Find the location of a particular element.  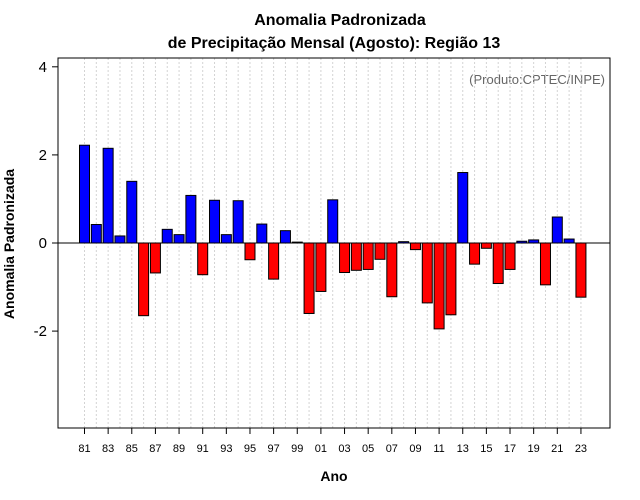

x-tick-label: 91 is located at coordinates (203, 449).